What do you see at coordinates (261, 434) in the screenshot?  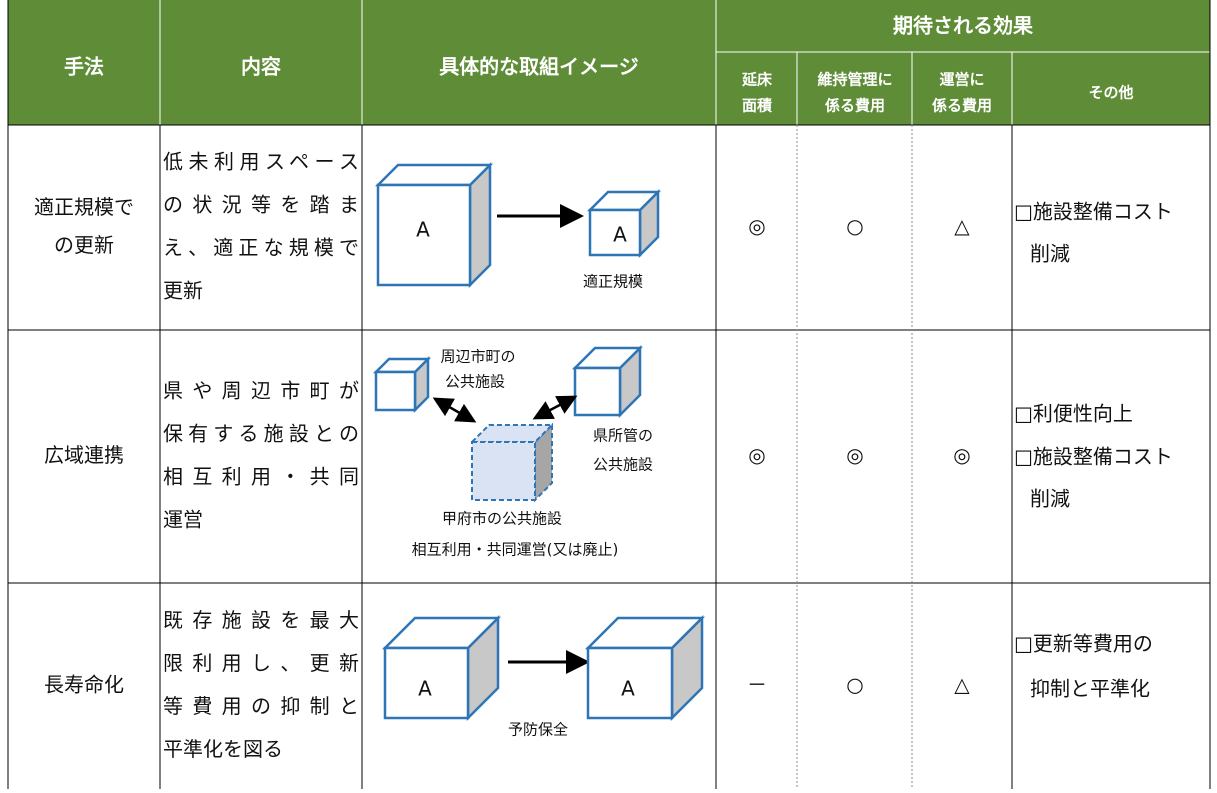 I see `cell-text: 保有する施設との` at bounding box center [261, 434].